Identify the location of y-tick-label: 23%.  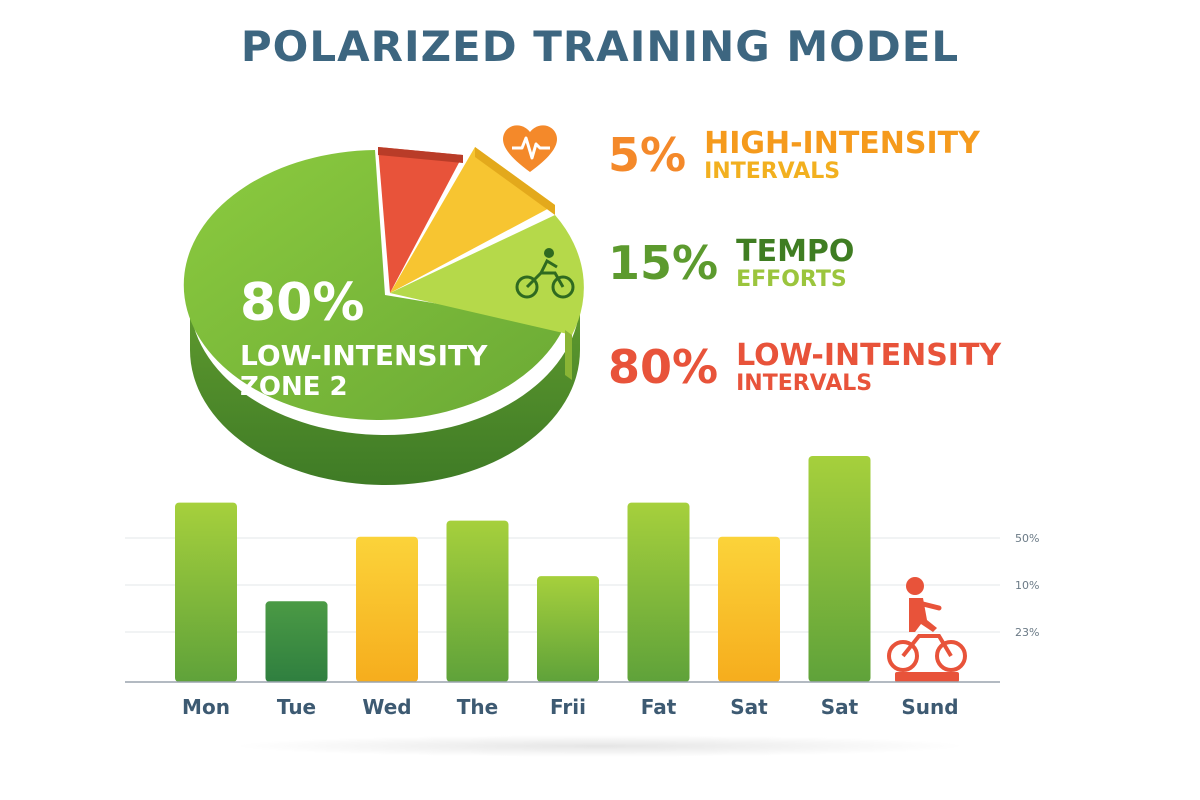
(1027, 632).